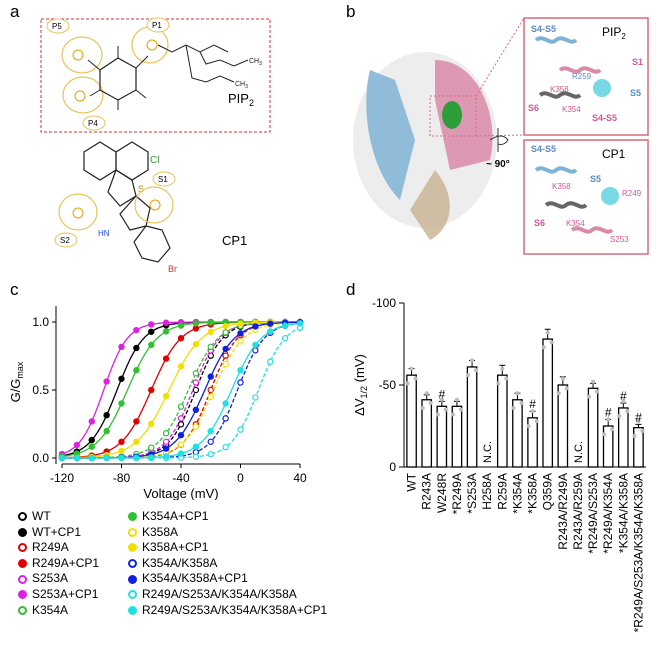 This screenshot has height=657, width=652. I want to click on bar-R243A, so click(427, 433).